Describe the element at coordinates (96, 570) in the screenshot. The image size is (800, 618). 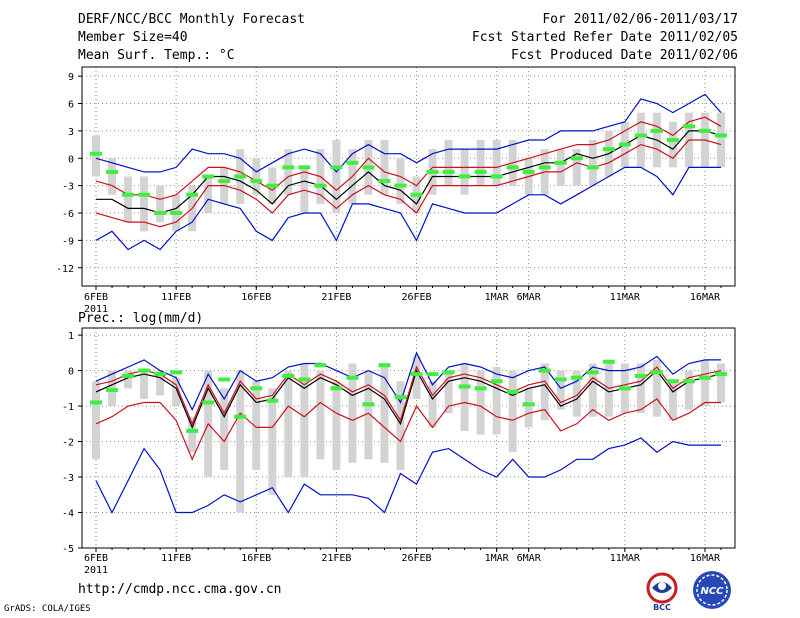
I see `prec-xtick-year: 2011` at that location.